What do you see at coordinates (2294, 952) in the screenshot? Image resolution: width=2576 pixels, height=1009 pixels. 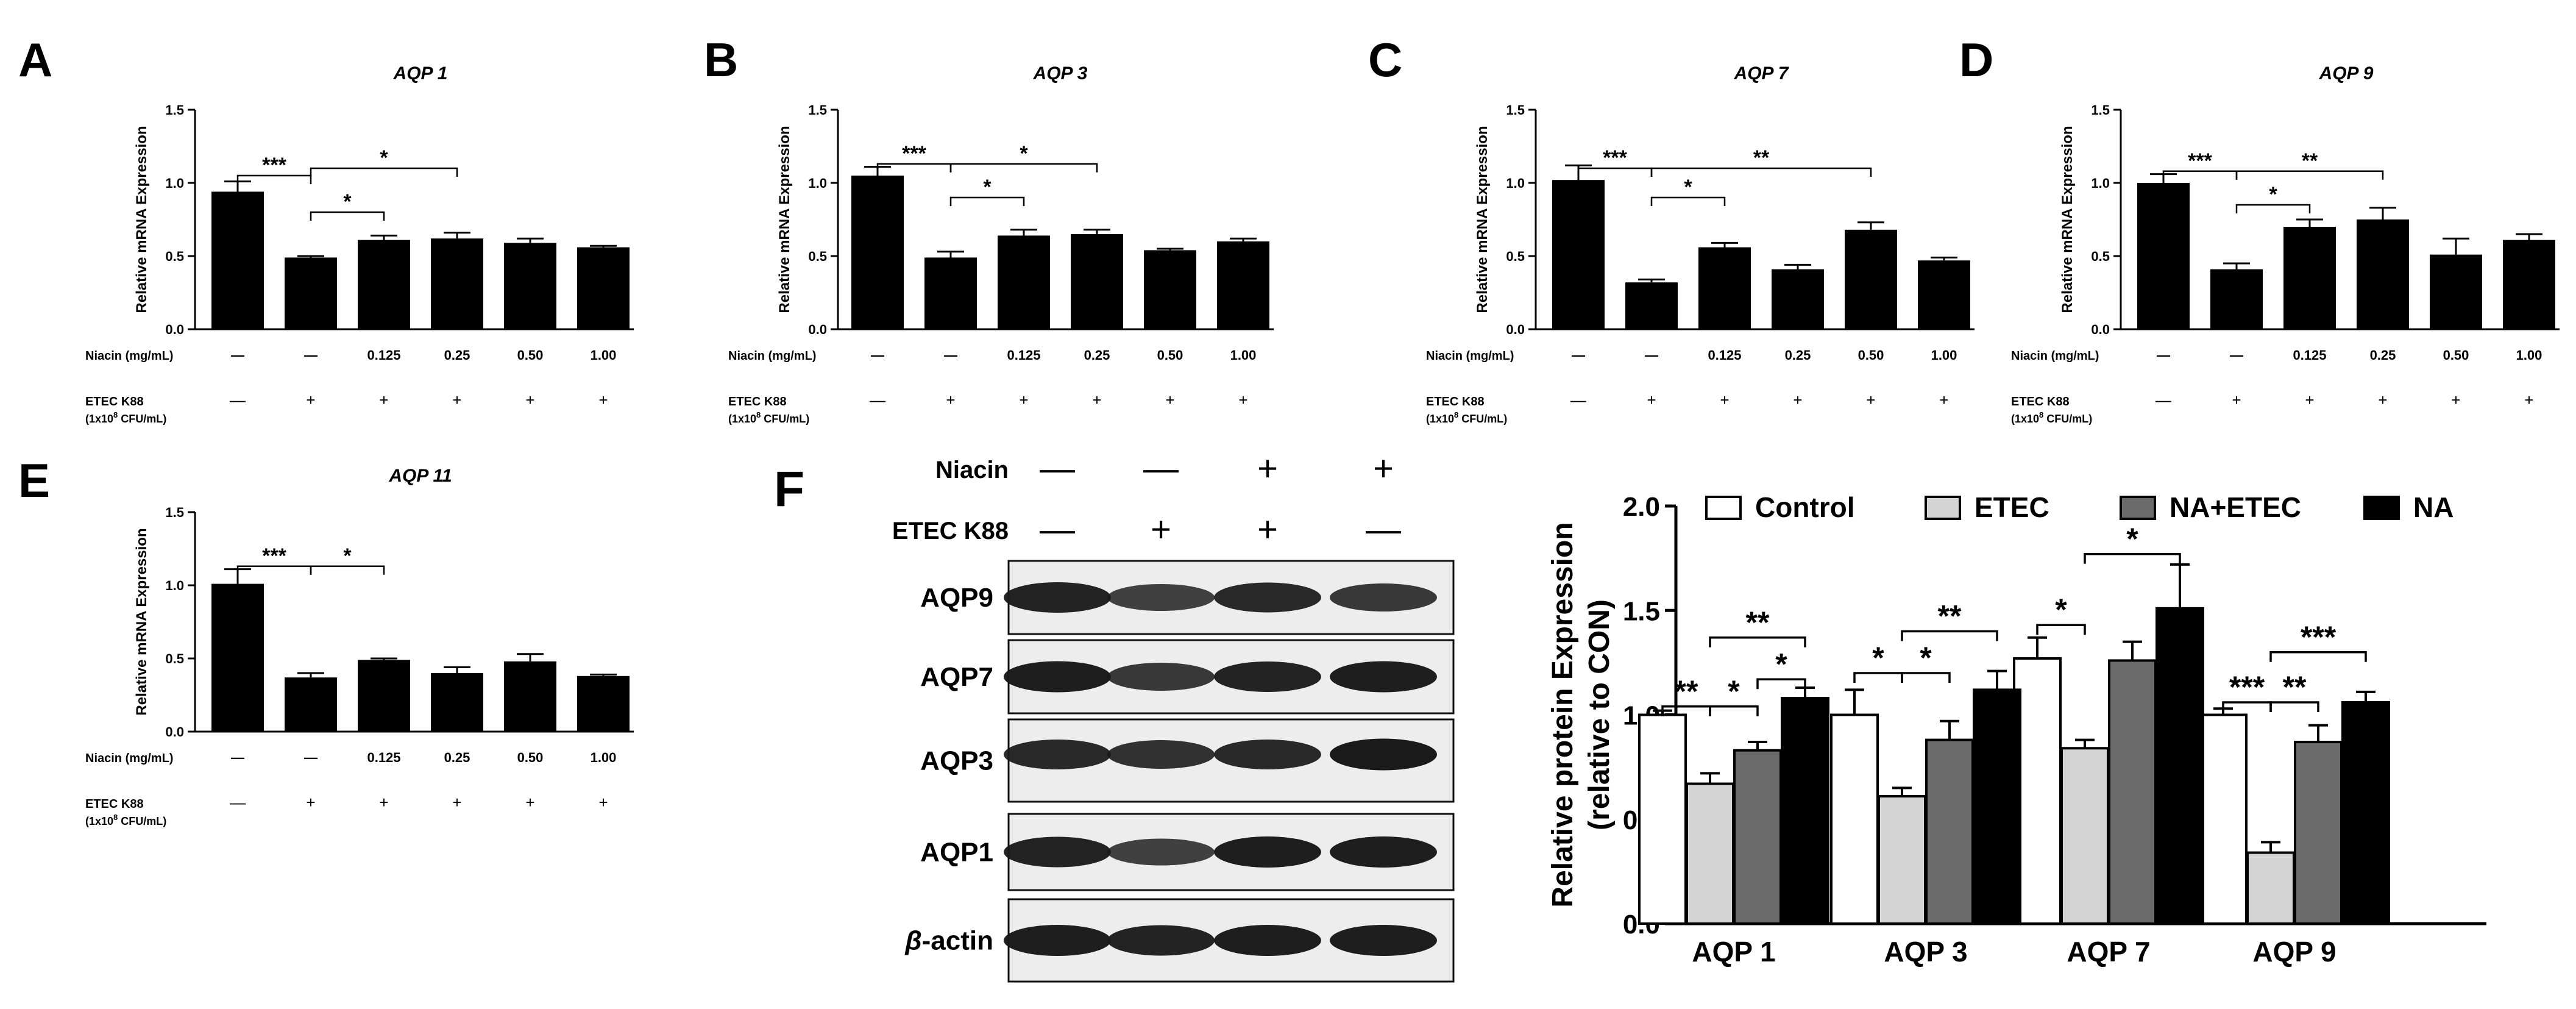 I see `x-category-label: AQP 9` at bounding box center [2294, 952].